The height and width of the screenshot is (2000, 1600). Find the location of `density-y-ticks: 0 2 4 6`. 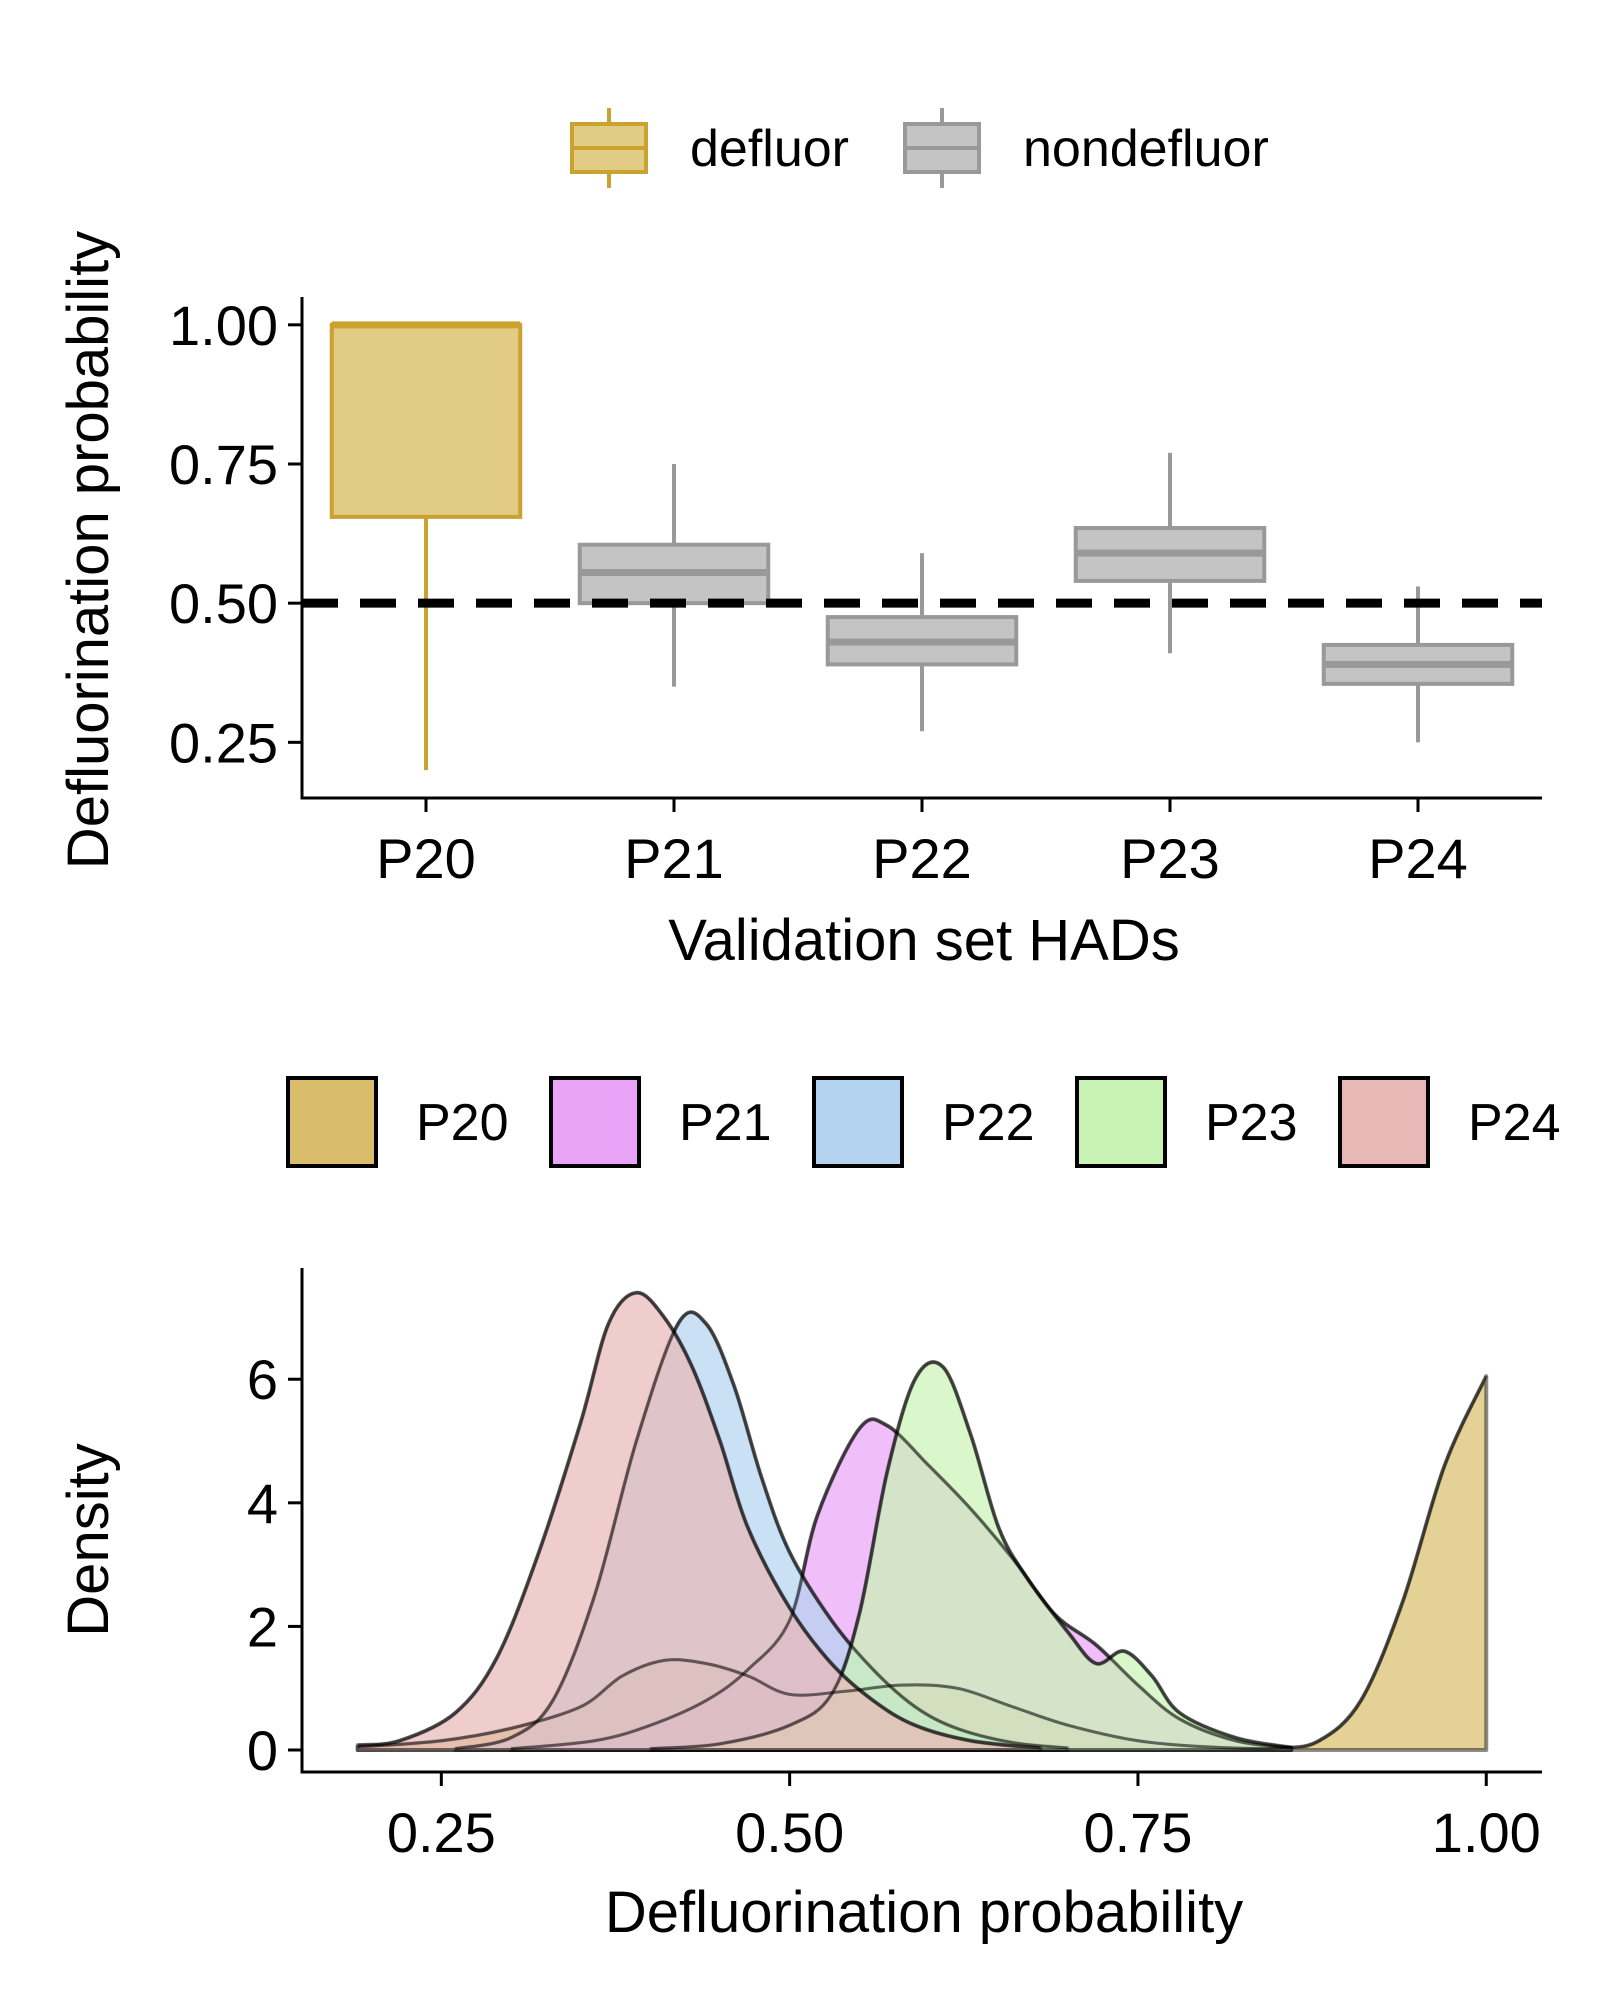

density-y-ticks: 0 2 4 6 is located at coordinates (274, 1565).